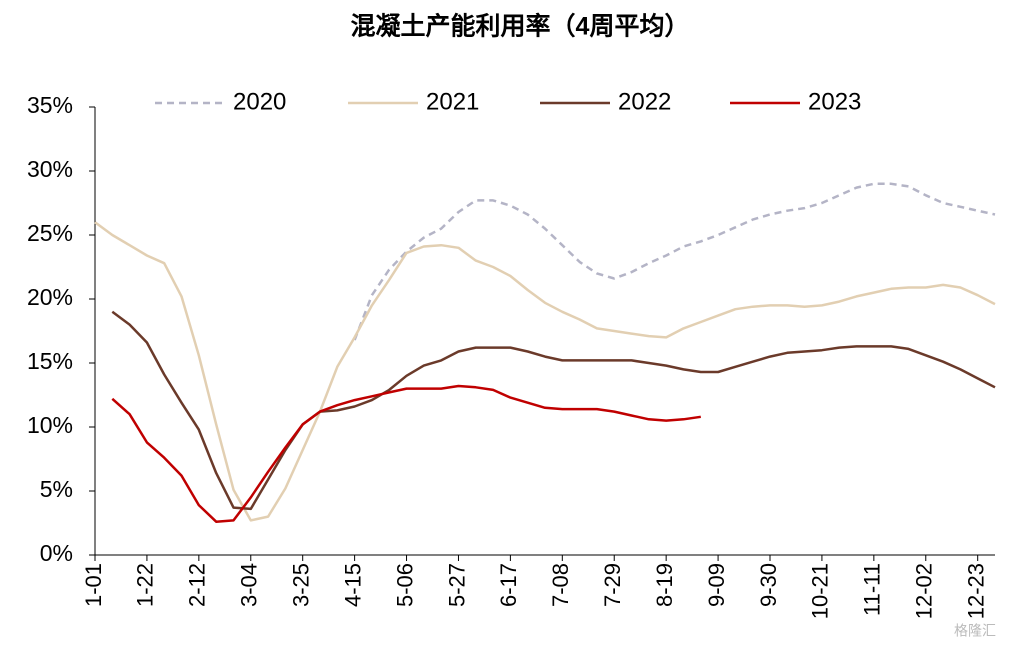 The height and width of the screenshot is (647, 1011). What do you see at coordinates (145, 585) in the screenshot?
I see `x-tick-label: 1-22` at bounding box center [145, 585].